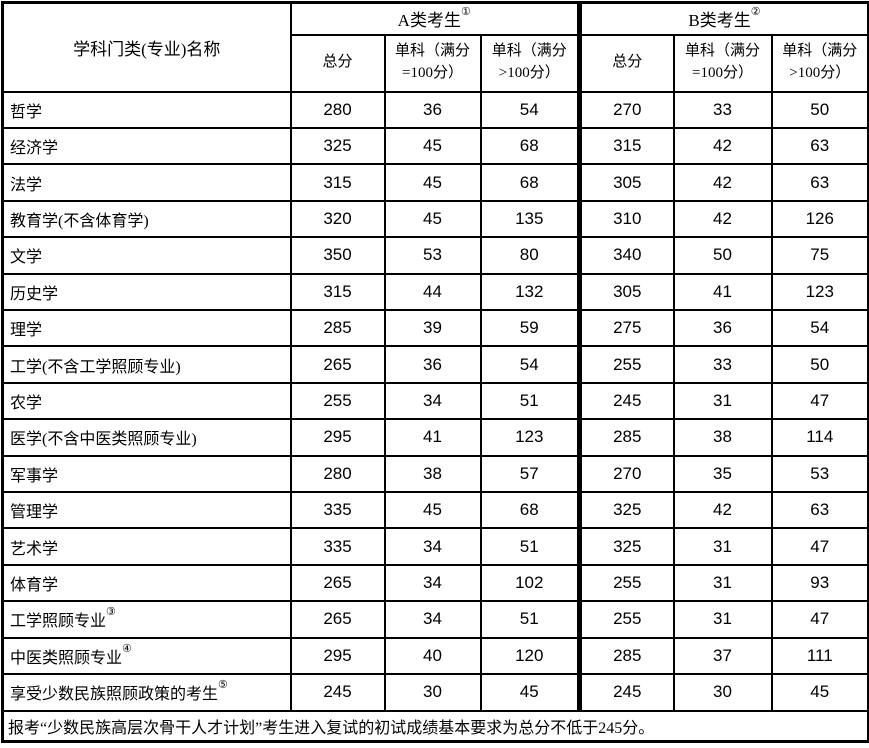 This screenshot has height=748, width=869. I want to click on group-a-footnote-mark: ①, so click(465, 11).